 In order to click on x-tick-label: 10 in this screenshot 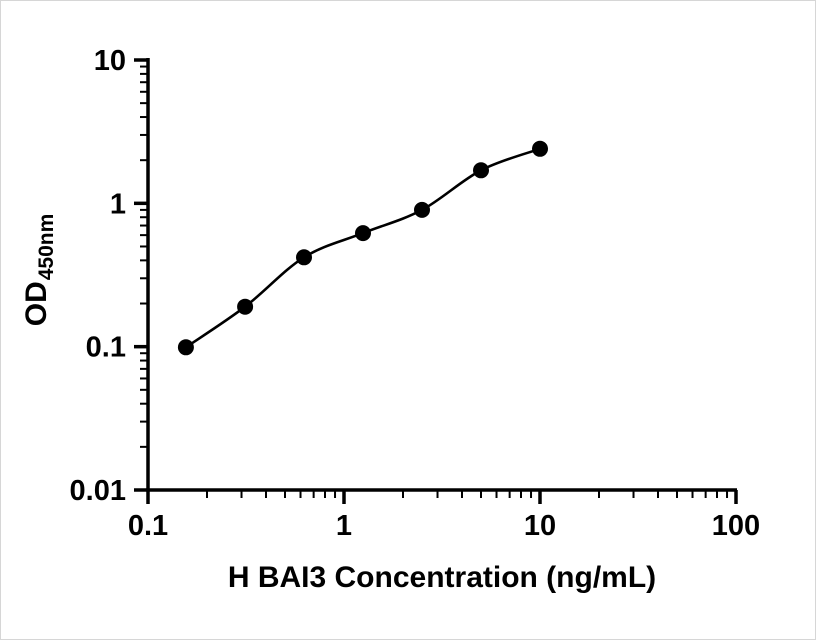, I will do `click(540, 526)`.